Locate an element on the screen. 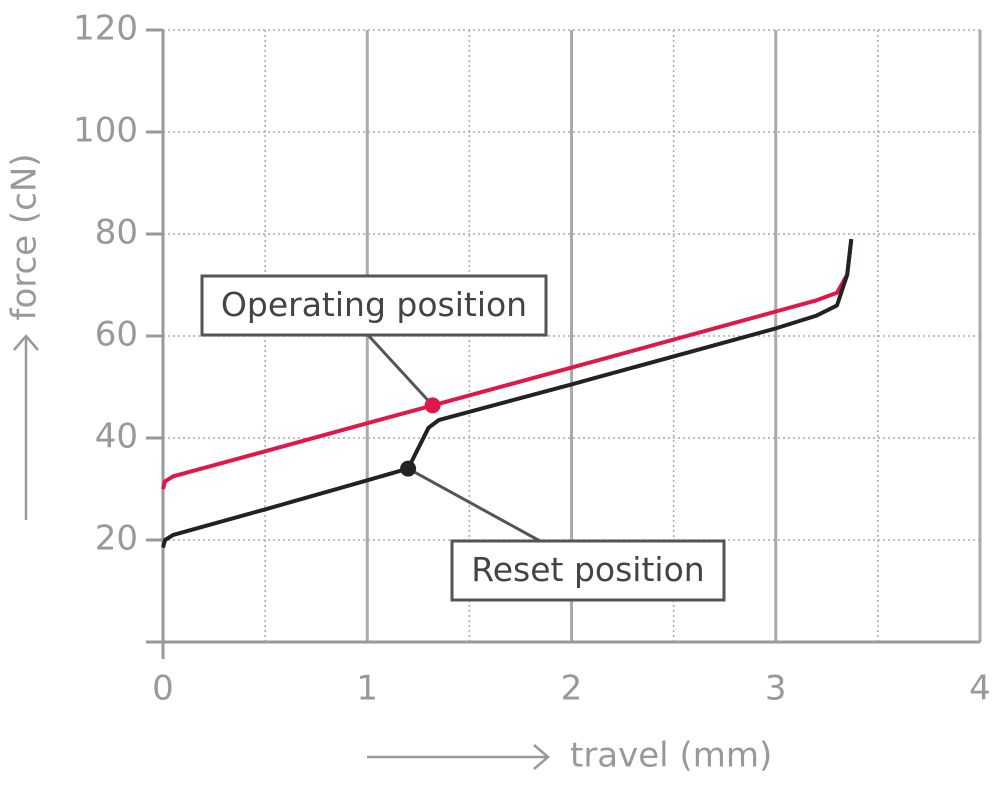 Image resolution: width=1000 pixels, height=800 pixels. y-tick-label: 100 is located at coordinates (105, 131).